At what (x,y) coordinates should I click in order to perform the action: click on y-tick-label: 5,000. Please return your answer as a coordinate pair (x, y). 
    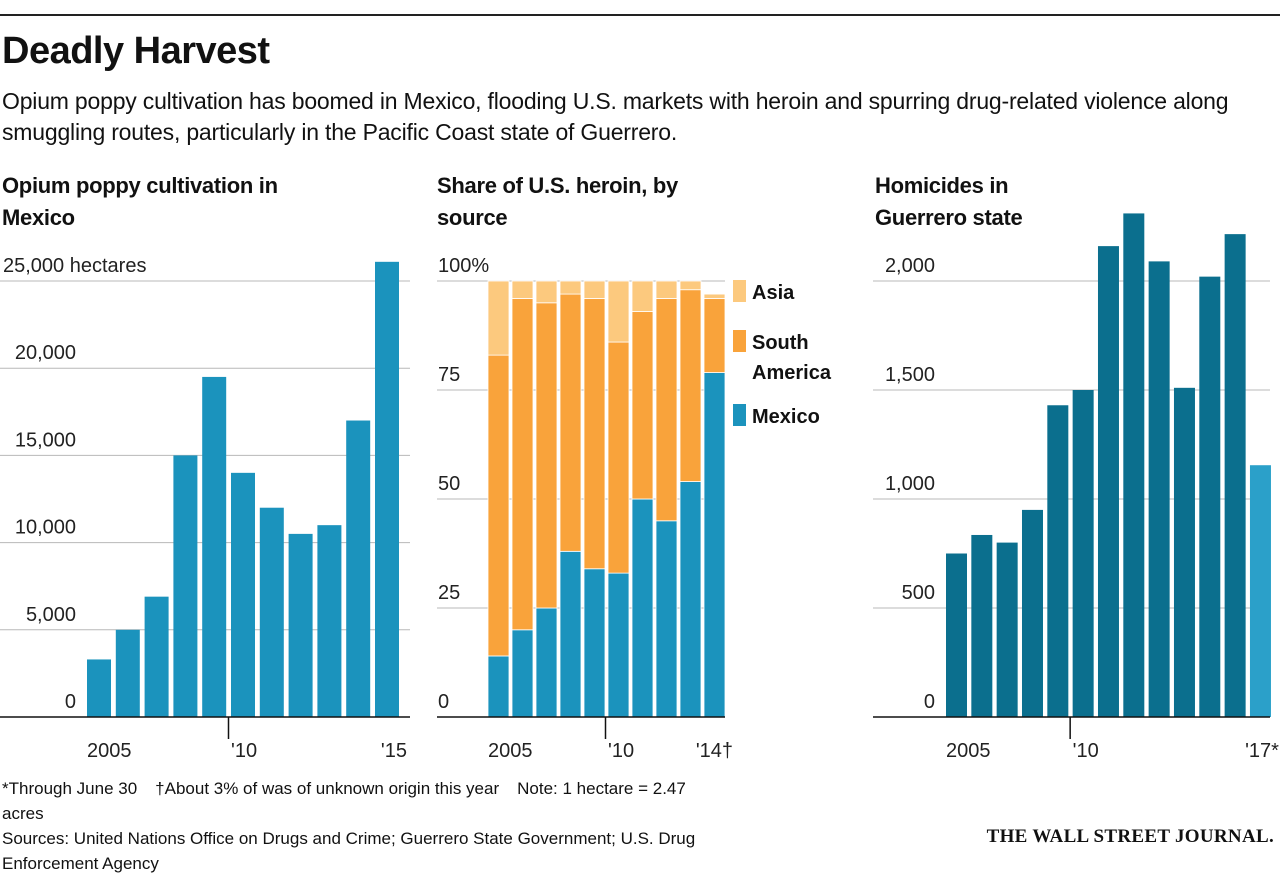
    Looking at the image, I should click on (51, 615).